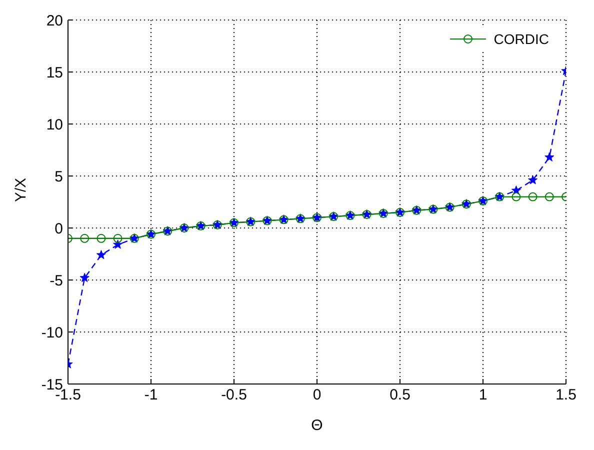  I want to click on x-tick-label: 1.5, so click(566, 395).